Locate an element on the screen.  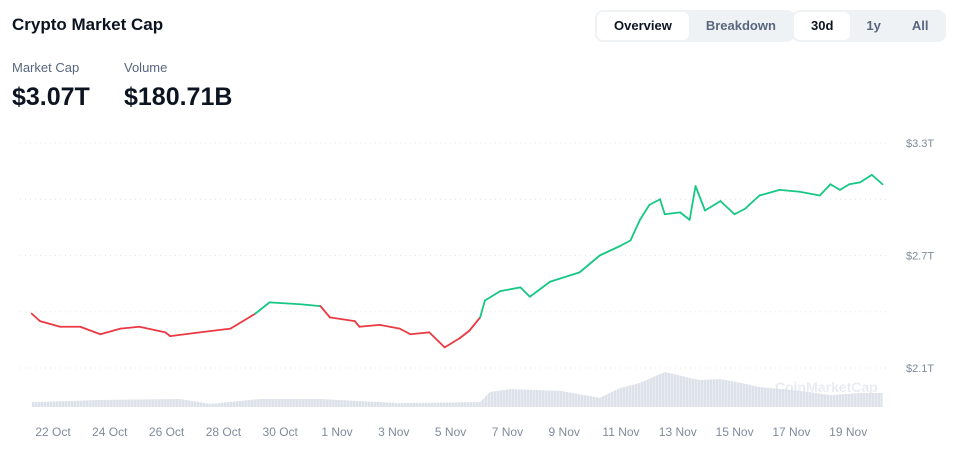
range-all: All is located at coordinates (920, 25).